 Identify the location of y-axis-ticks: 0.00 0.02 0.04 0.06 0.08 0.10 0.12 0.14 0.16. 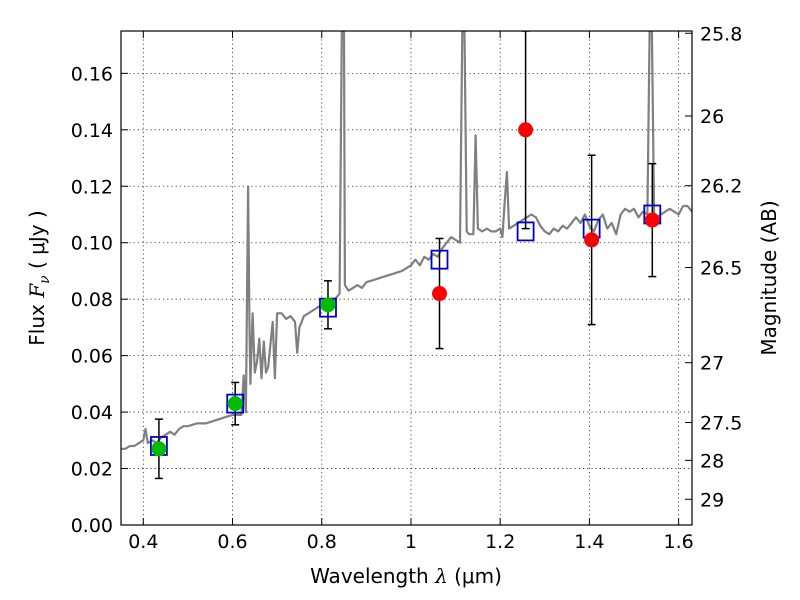
(99, 300).